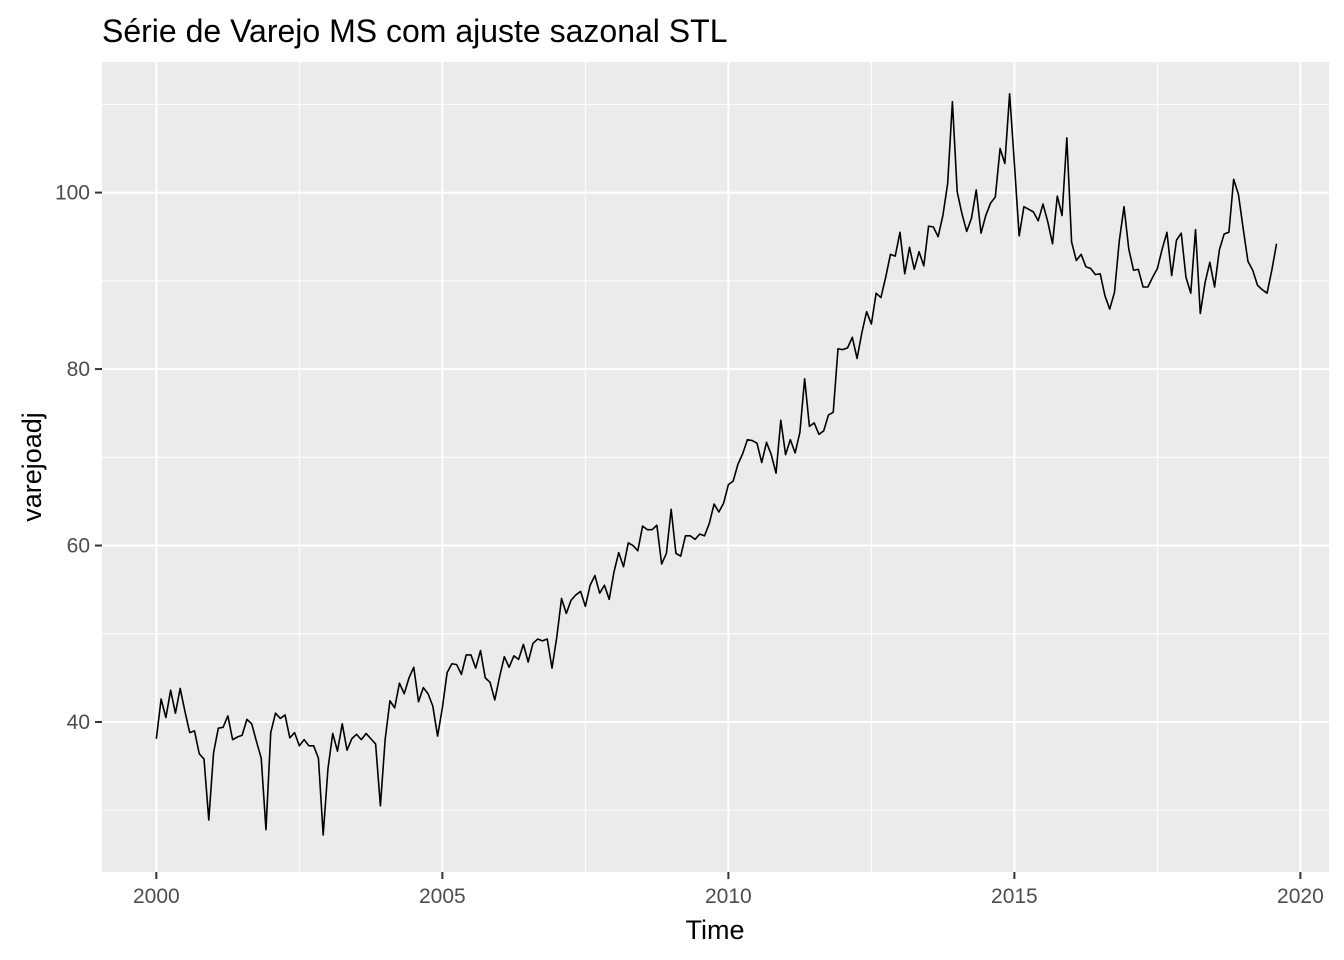  I want to click on x-tick-label: 2015, so click(1014, 896).